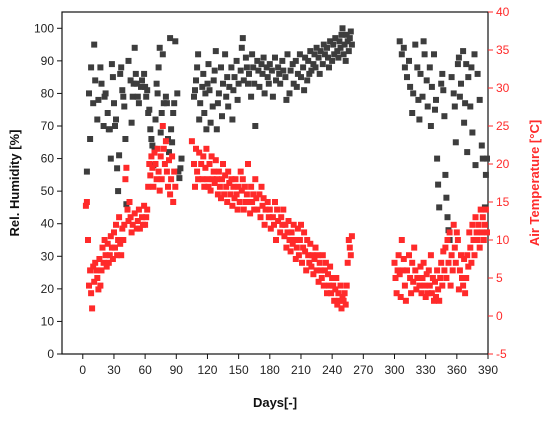 The height and width of the screenshot is (421, 550). I want to click on y-right-tick-label: 5, so click(499, 278).